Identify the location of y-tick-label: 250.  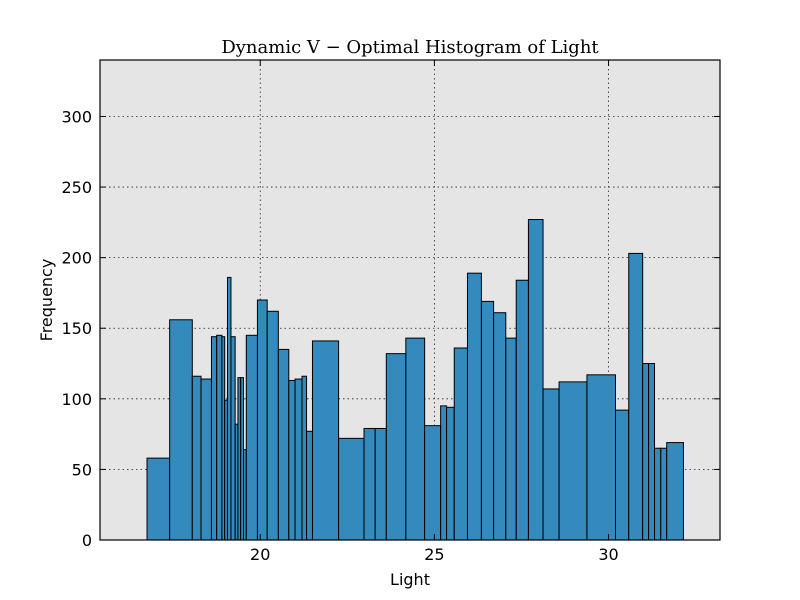
(76, 187).